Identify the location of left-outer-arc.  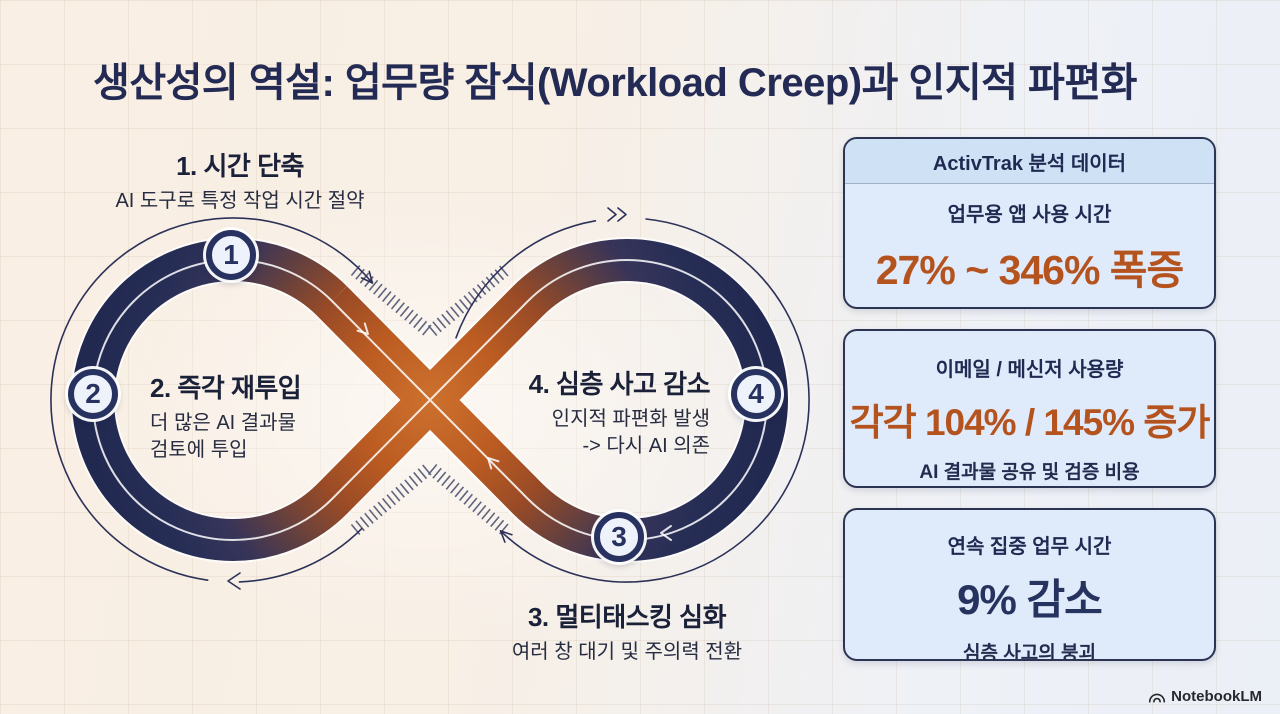
(212, 399).